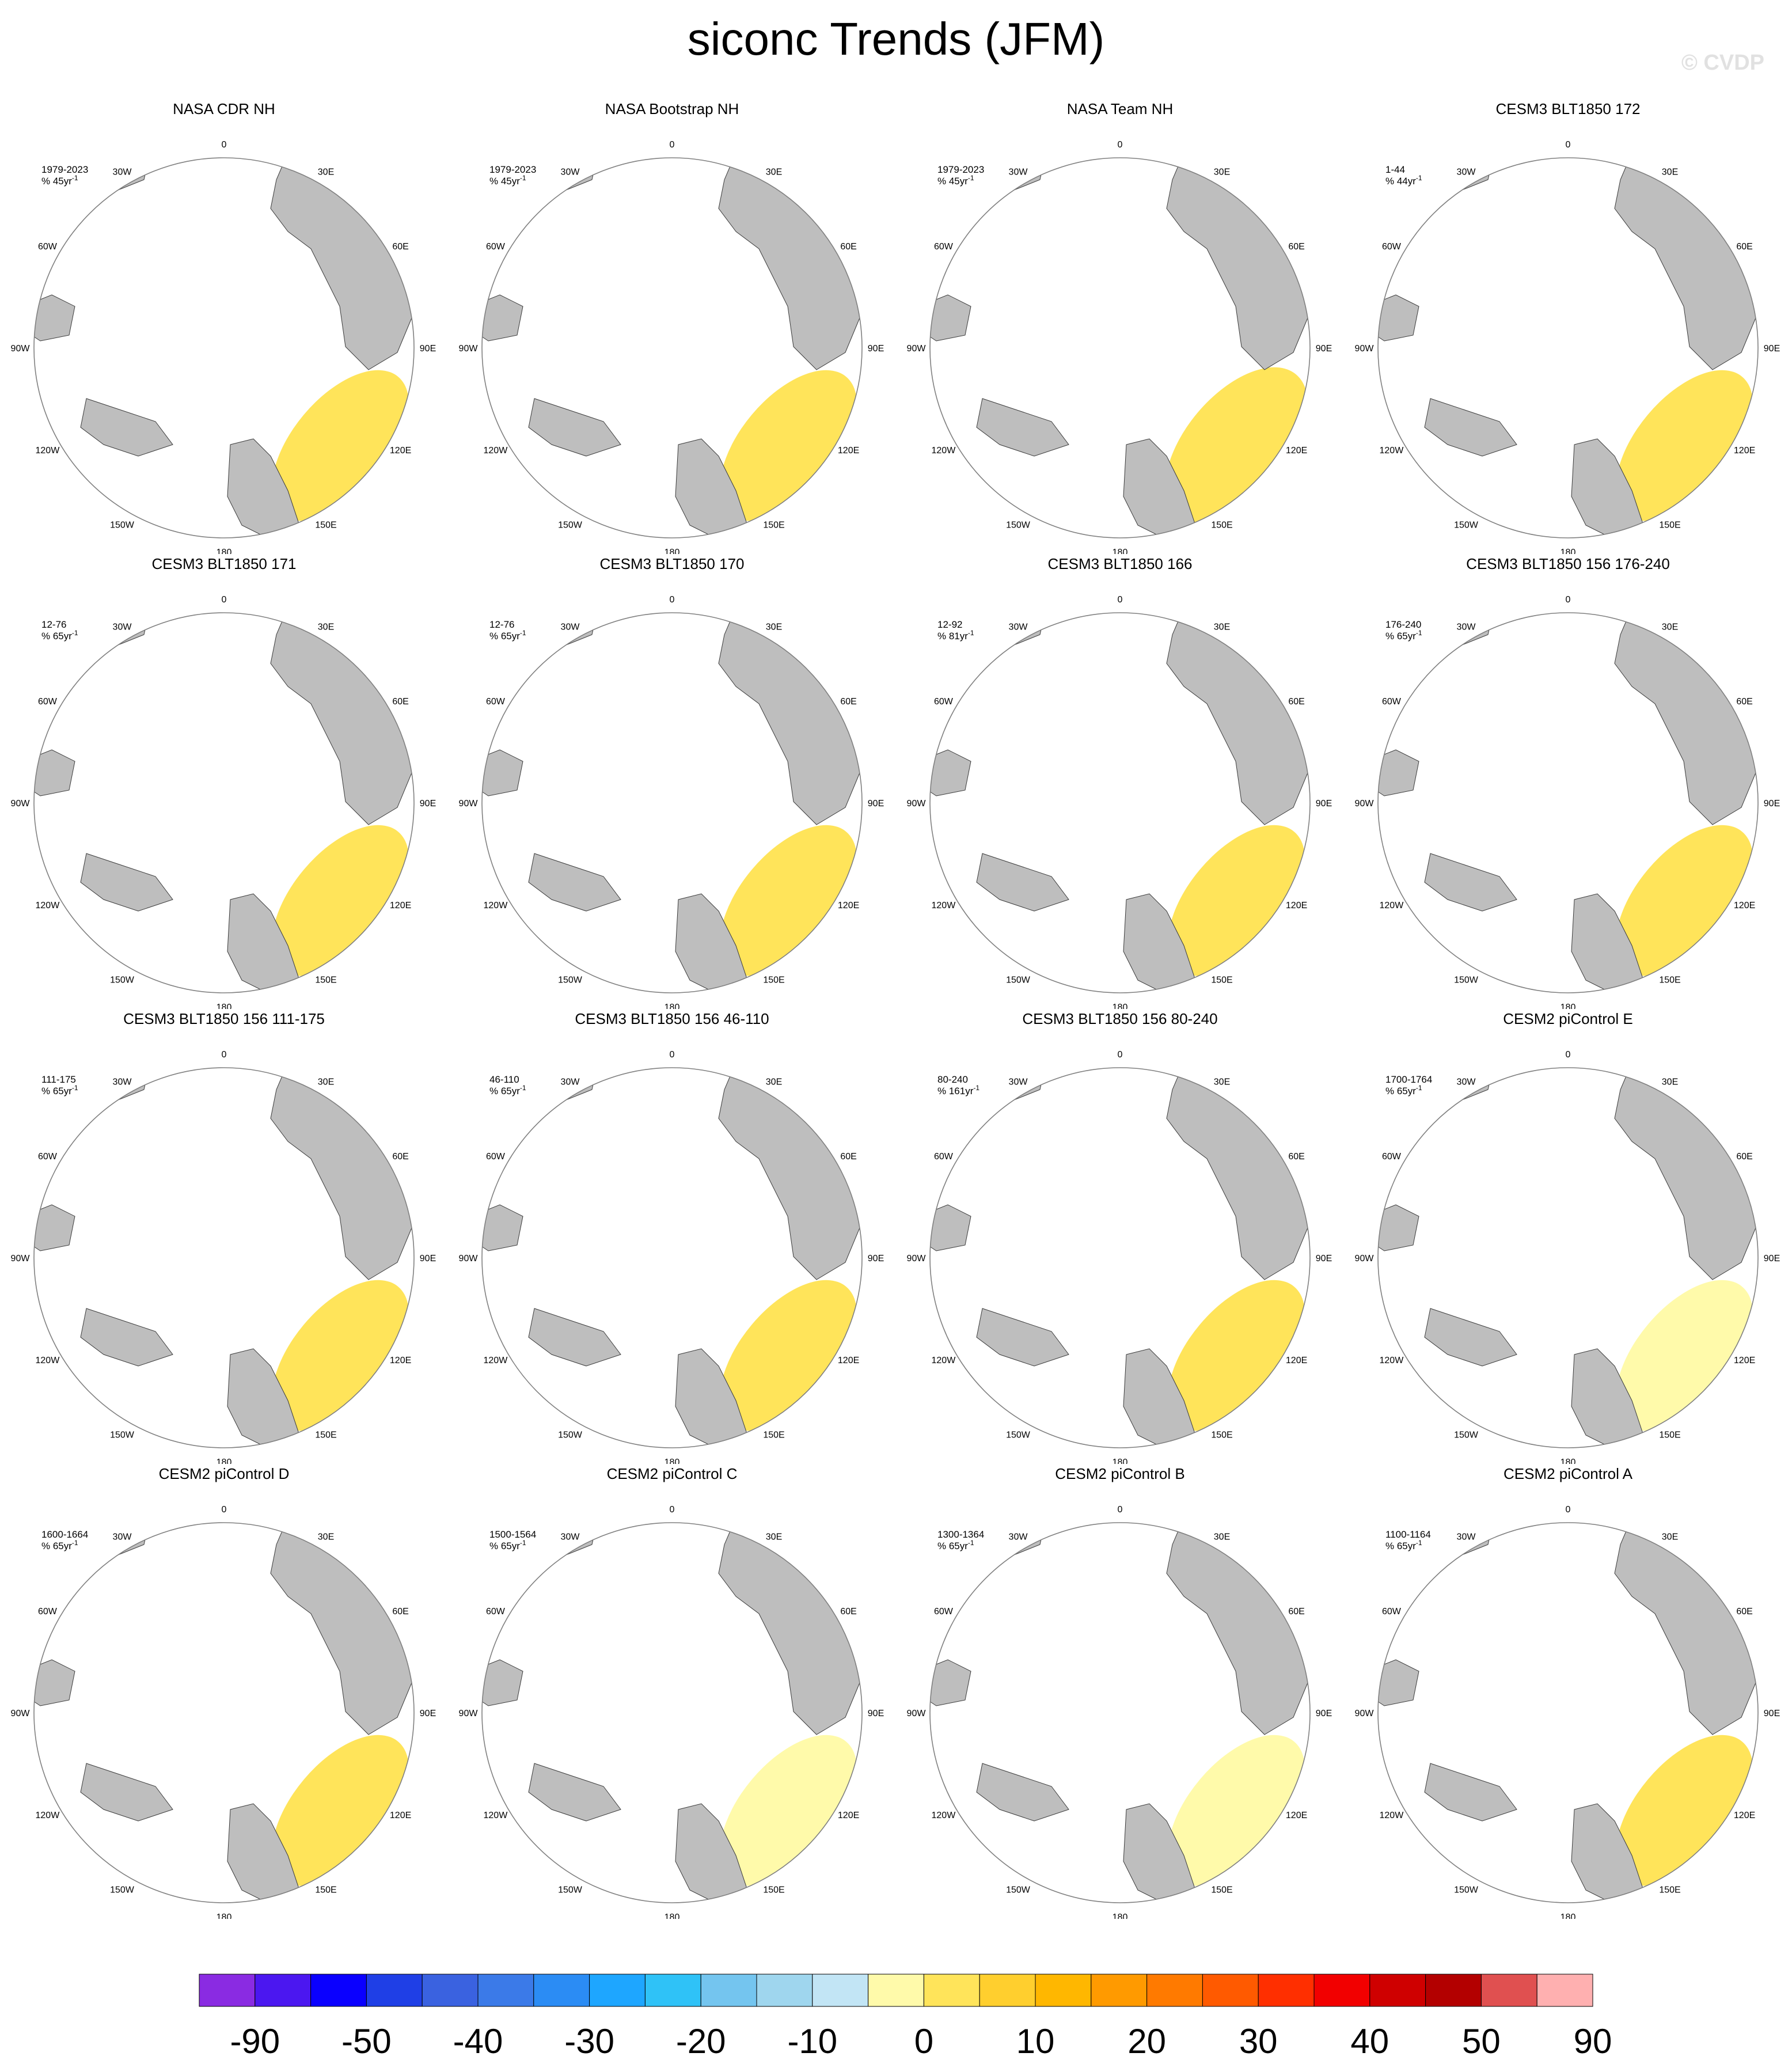  I want to click on panel-title: CESM2 piControl C, so click(672, 1473).